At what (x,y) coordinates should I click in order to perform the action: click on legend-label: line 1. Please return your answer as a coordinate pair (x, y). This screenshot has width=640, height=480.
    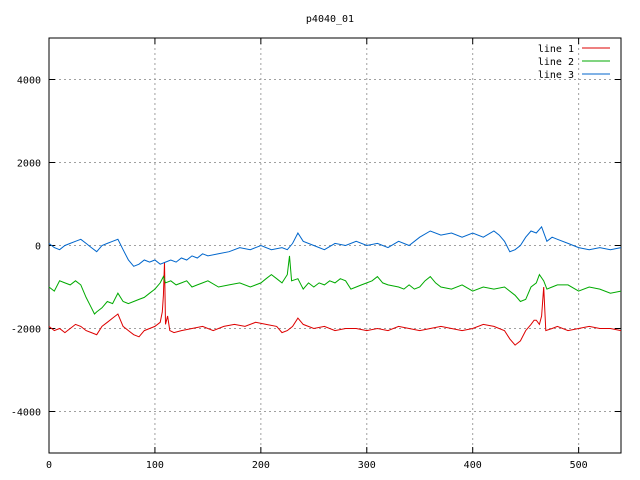
    Looking at the image, I should click on (556, 49).